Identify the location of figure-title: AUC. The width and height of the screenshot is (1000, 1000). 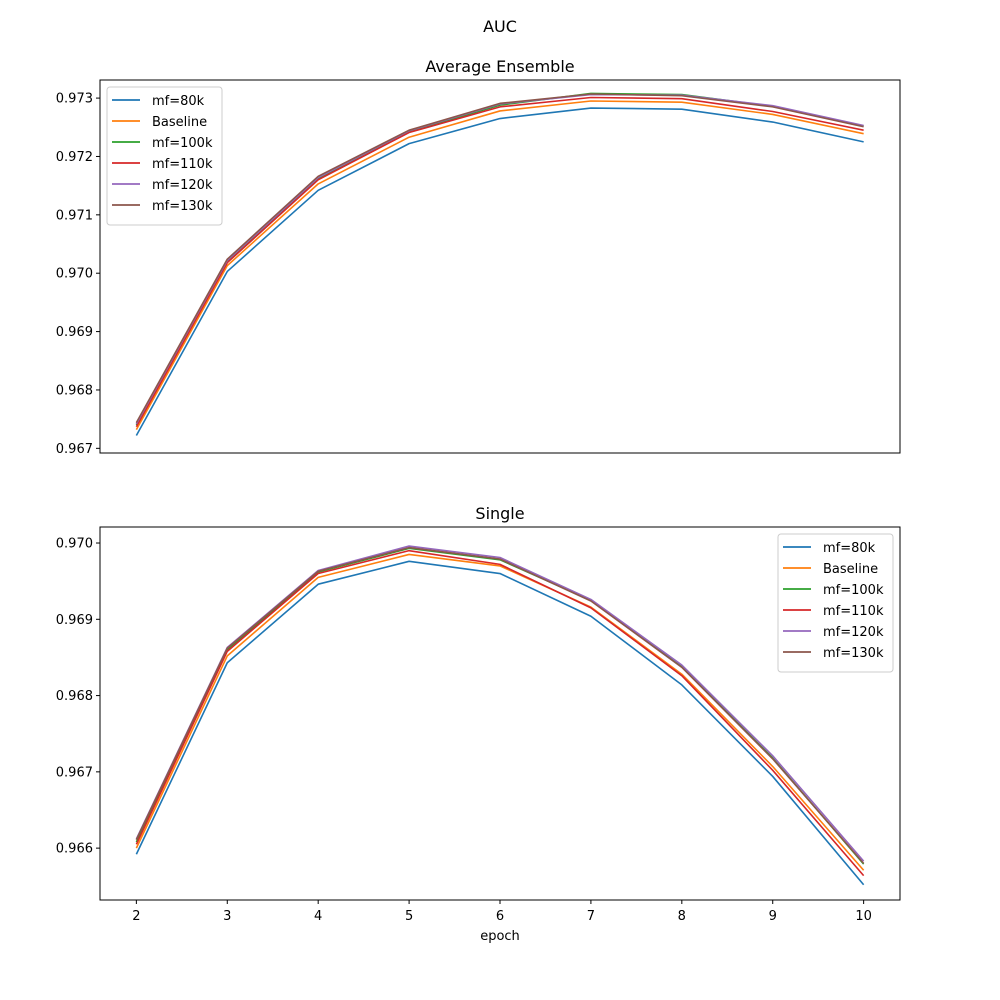
(500, 26).